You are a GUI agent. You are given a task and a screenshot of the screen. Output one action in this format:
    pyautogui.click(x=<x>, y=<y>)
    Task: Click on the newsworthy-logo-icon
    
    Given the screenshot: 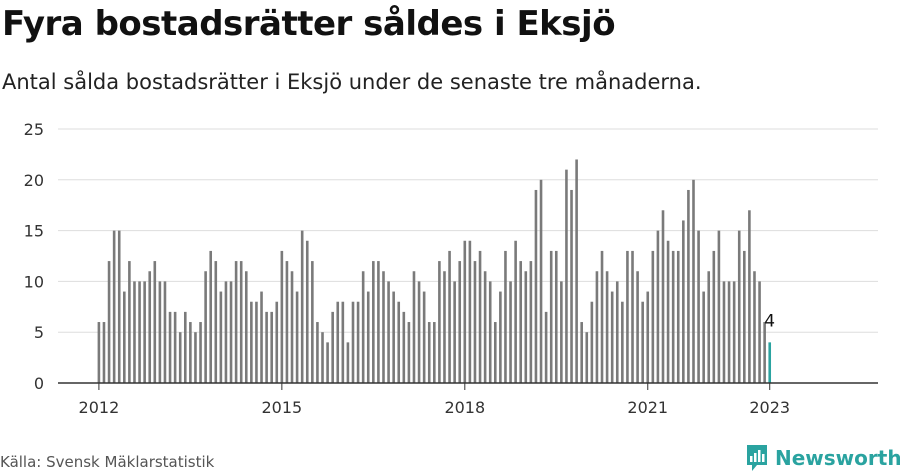 What is the action you would take?
    pyautogui.click(x=757, y=458)
    